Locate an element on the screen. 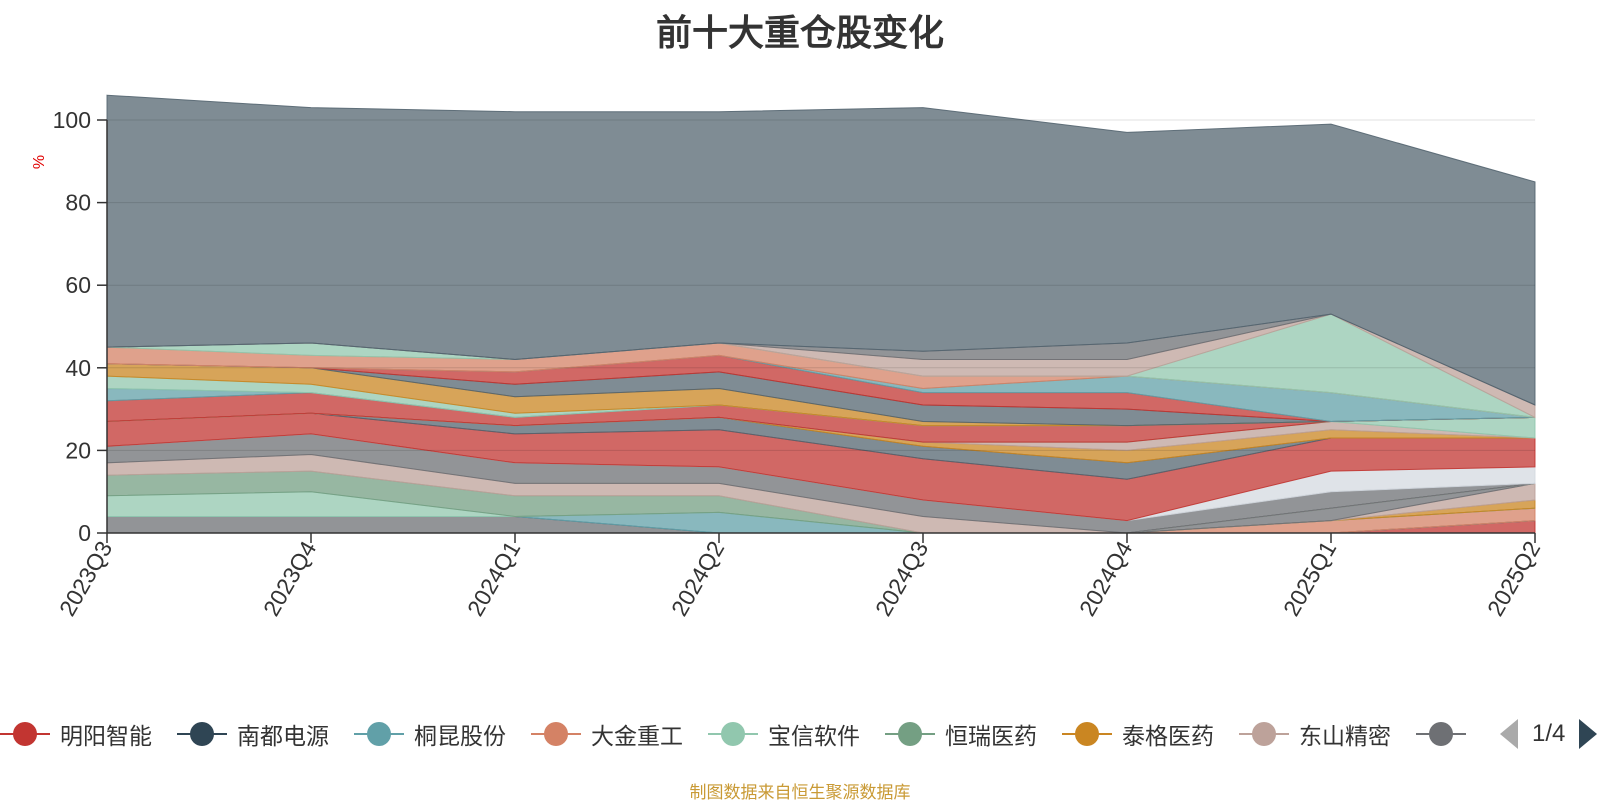 The width and height of the screenshot is (1600, 803). legend-label: 恒瑞医药 is located at coordinates (991, 736).